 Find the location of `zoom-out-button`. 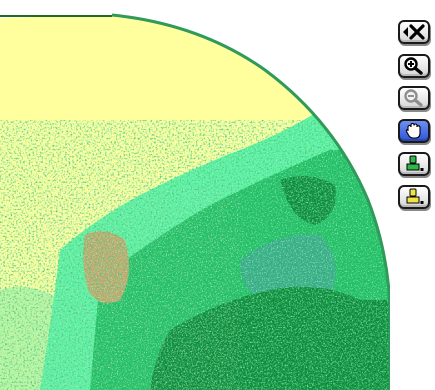

zoom-out-button is located at coordinates (414, 98).